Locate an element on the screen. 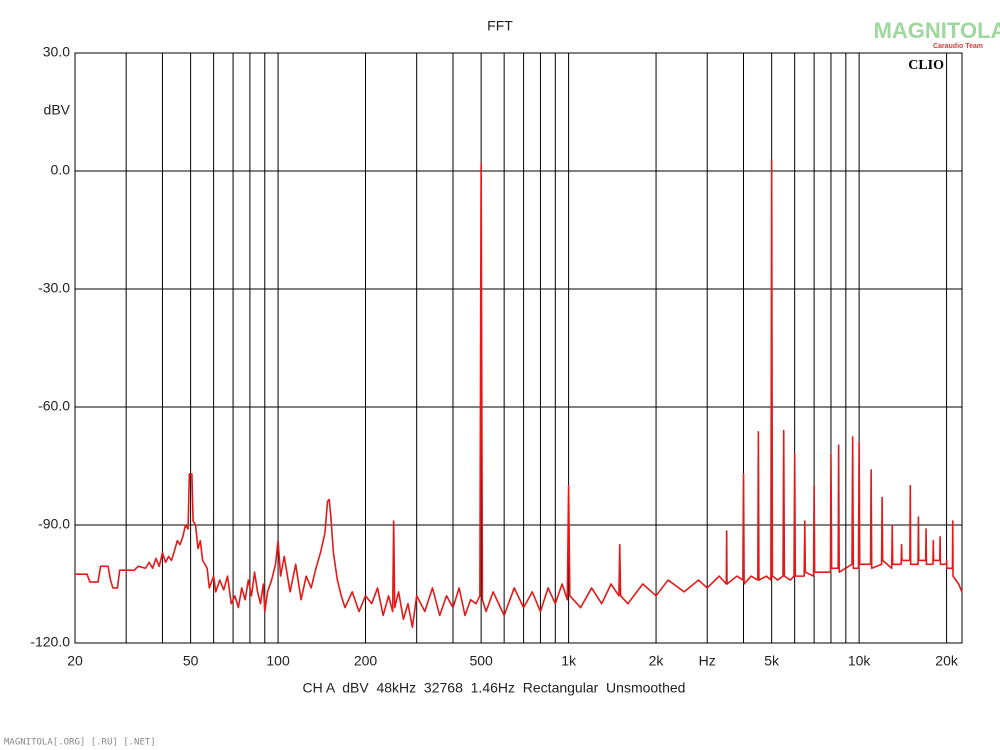  x-tick-label: 10k is located at coordinates (860, 661).